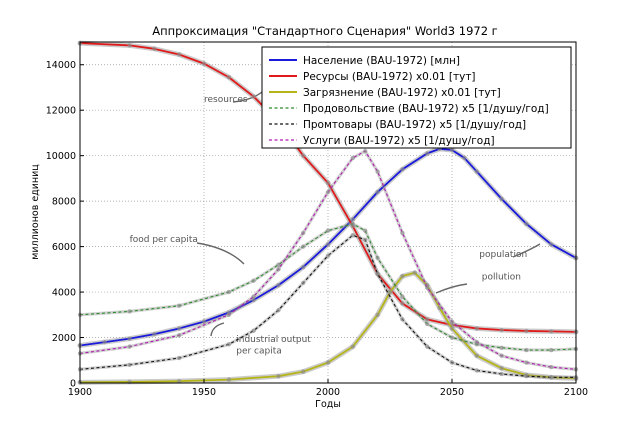 The image size is (640, 427). What do you see at coordinates (73, 384) in the screenshot?
I see `y-tick-label: 0` at bounding box center [73, 384].